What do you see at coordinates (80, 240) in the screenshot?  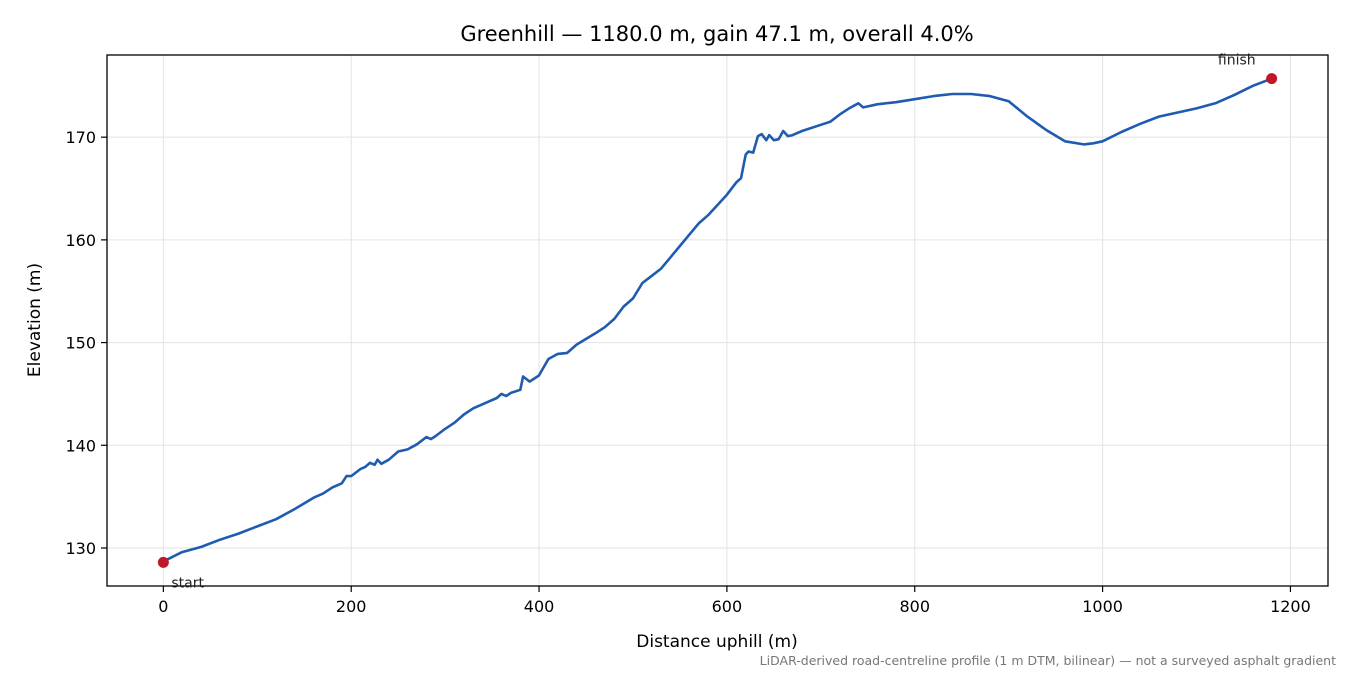 I see `y-tick-label: 160` at bounding box center [80, 240].